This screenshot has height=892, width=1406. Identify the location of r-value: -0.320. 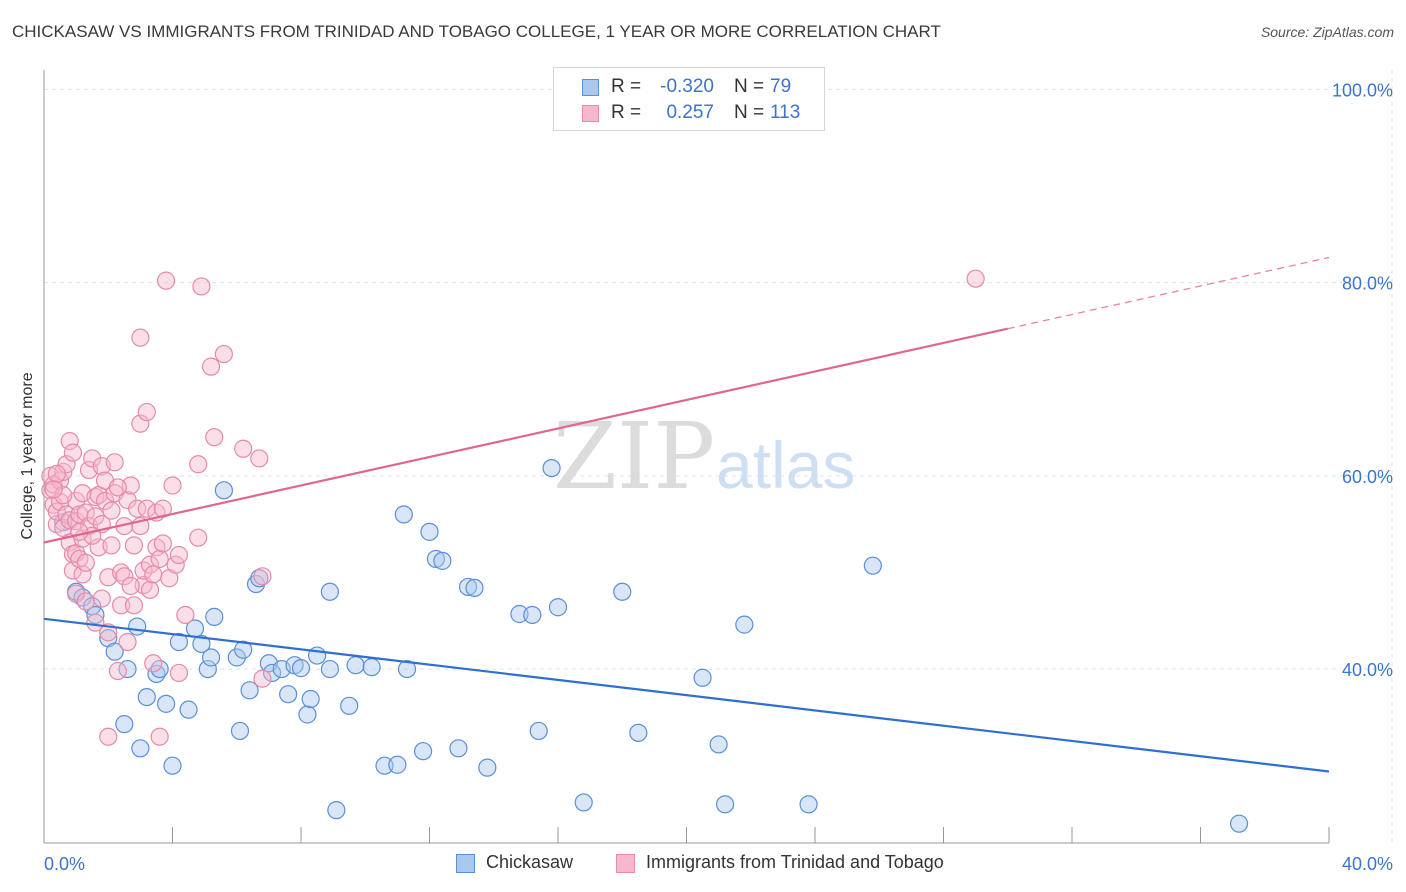
(687, 86).